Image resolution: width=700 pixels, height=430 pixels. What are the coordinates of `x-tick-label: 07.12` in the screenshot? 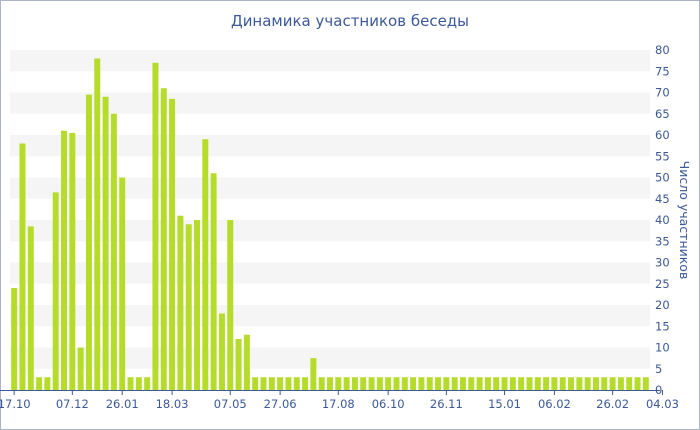 It's located at (72, 404).